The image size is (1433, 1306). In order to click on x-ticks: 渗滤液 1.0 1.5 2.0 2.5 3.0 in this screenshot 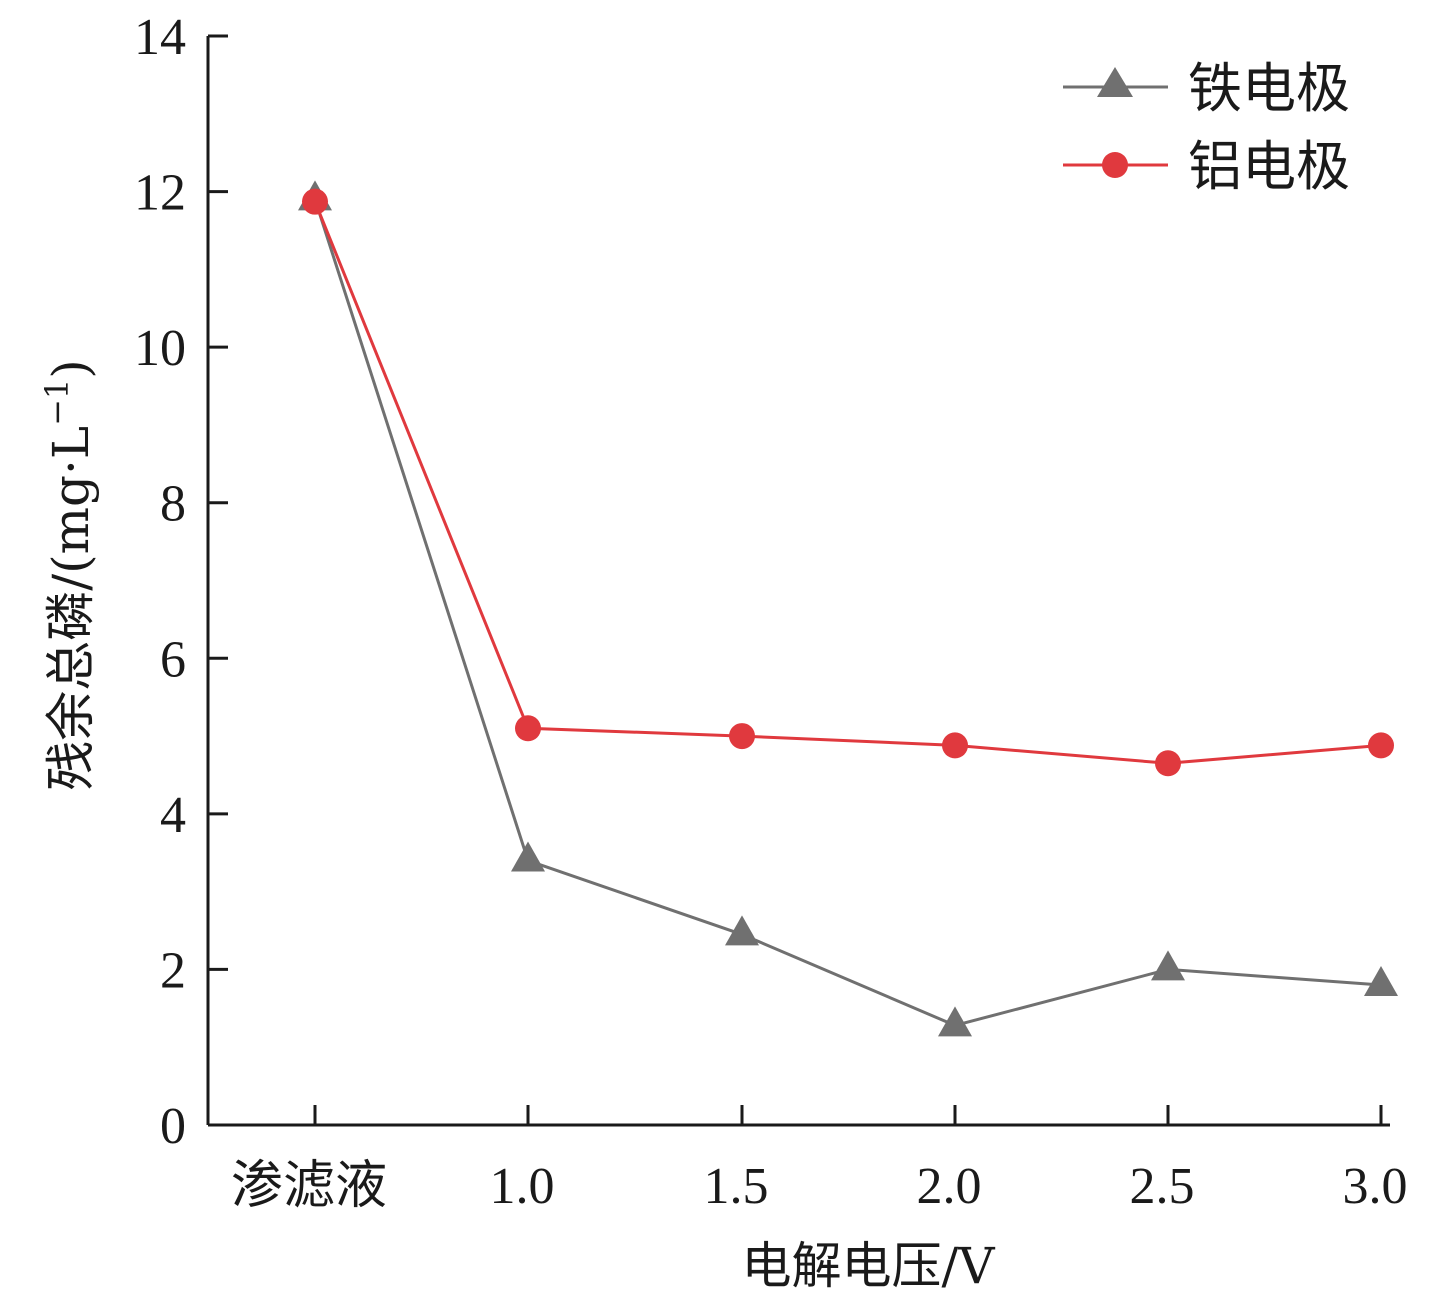, I will do `click(819, 1160)`.